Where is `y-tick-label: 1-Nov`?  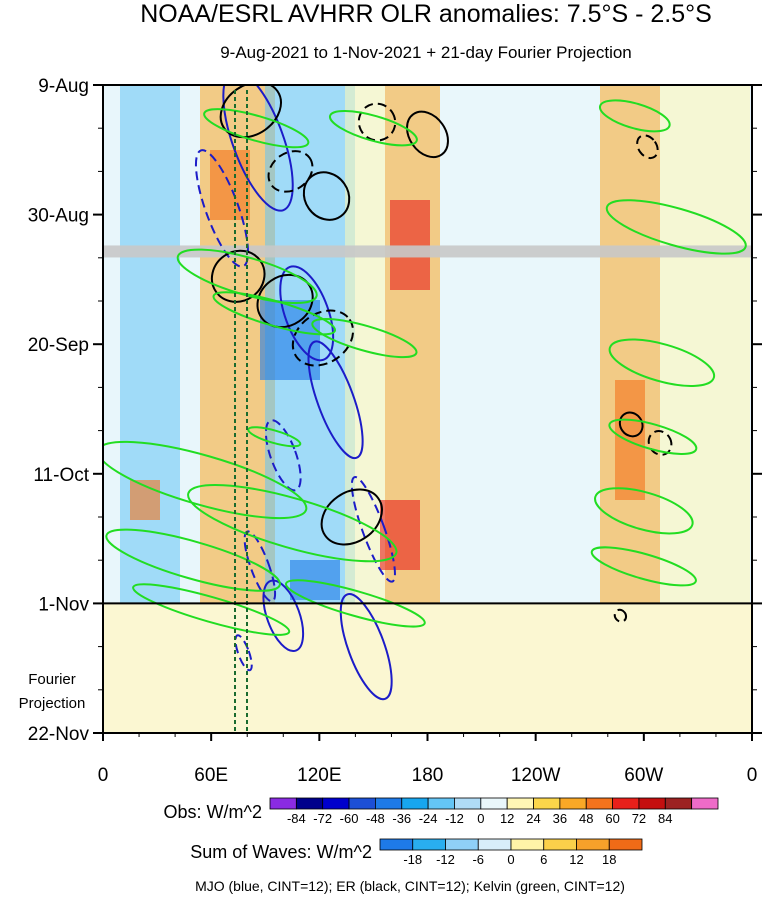 y-tick-label: 1-Nov is located at coordinates (63, 604).